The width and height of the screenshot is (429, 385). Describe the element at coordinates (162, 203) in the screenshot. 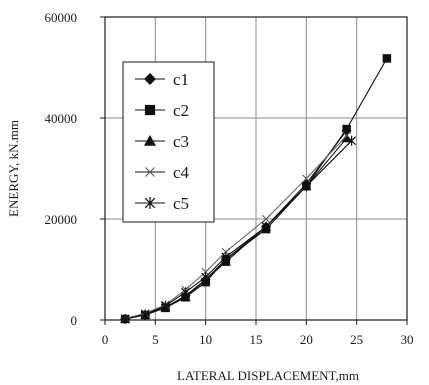

I see `legend-item-c5: c5` at that location.